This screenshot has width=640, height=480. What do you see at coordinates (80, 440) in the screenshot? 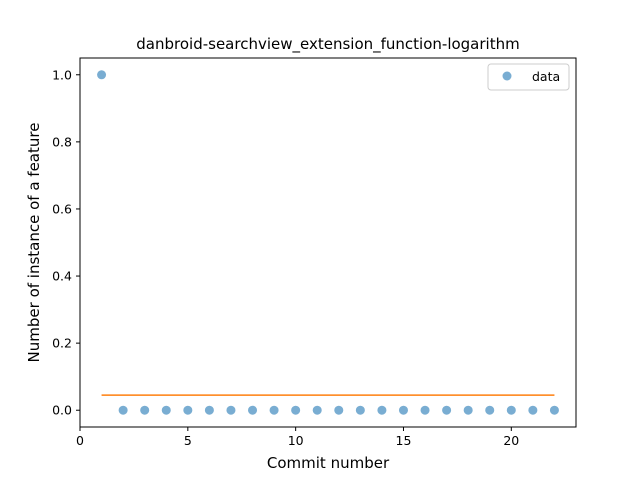
I see `x-tick-label: 0` at bounding box center [80, 440].